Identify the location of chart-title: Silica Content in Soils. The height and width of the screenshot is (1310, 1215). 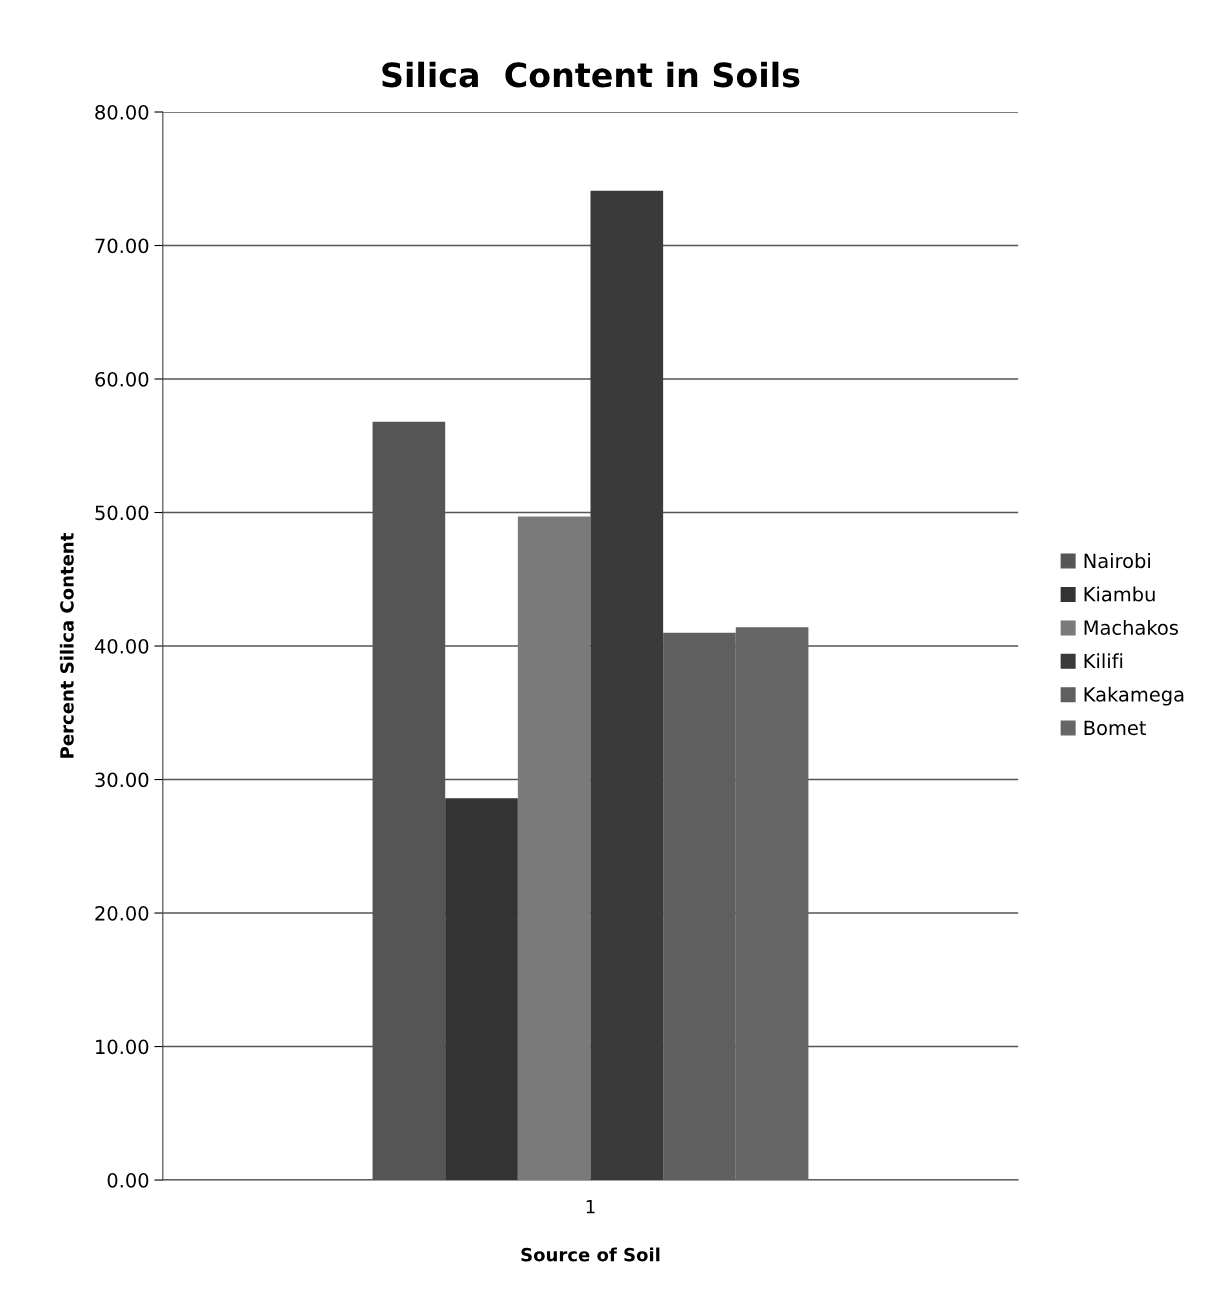
(591, 74).